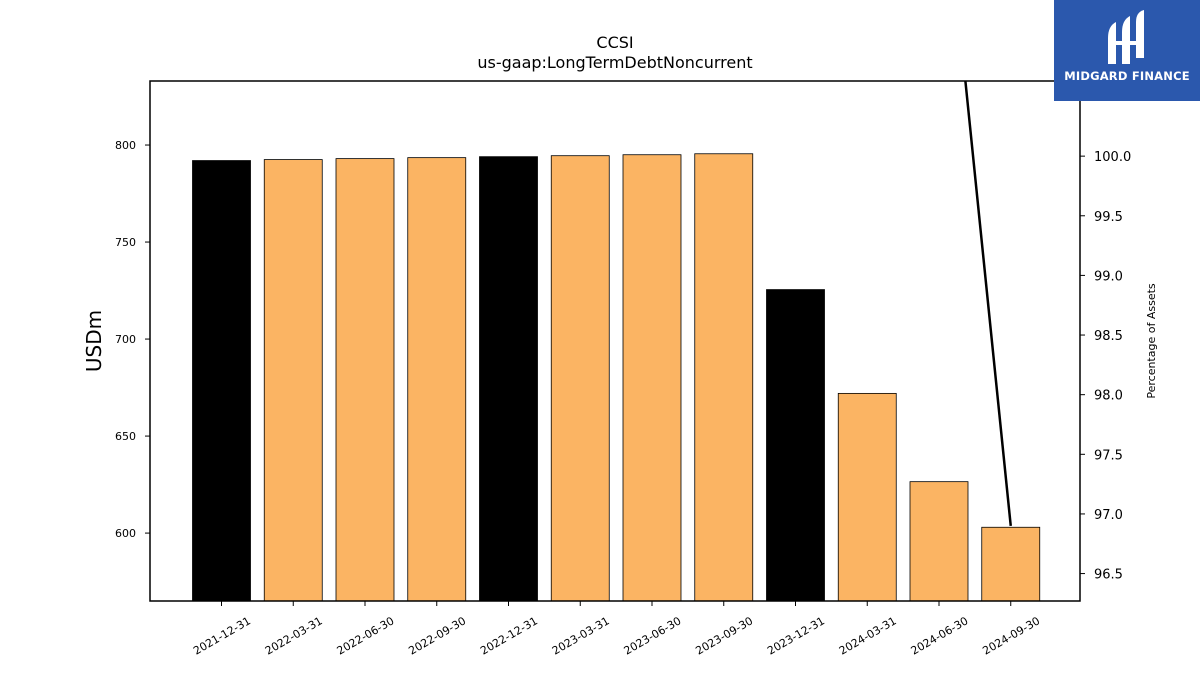  Describe the element at coordinates (222, 635) in the screenshot. I see `x-tick-label: 2021-12-31` at that location.